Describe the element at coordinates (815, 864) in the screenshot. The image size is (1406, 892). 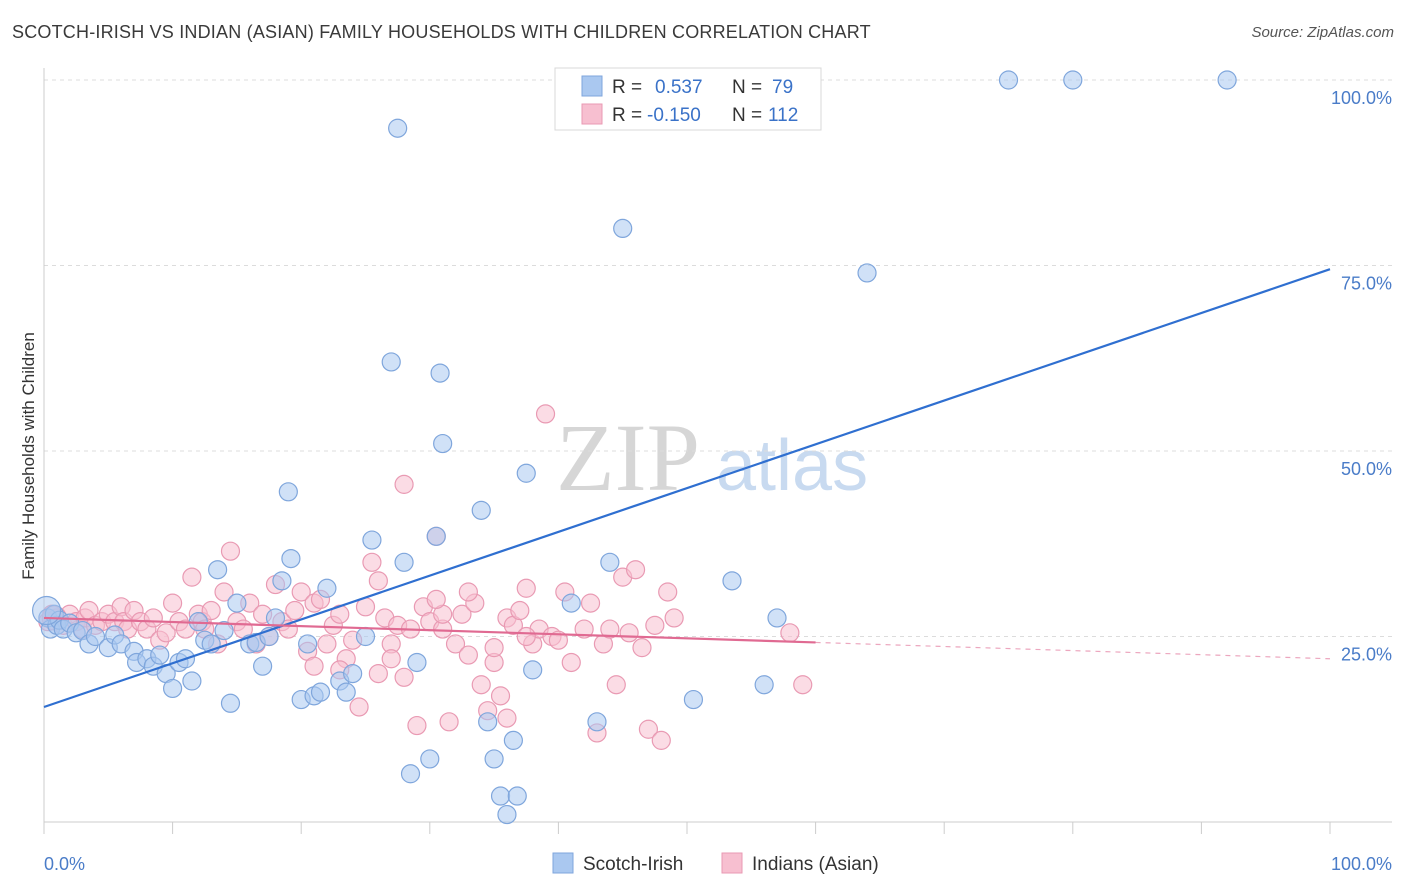
I see `legend-label-indians-asian: Indians (Asian)` at that location.